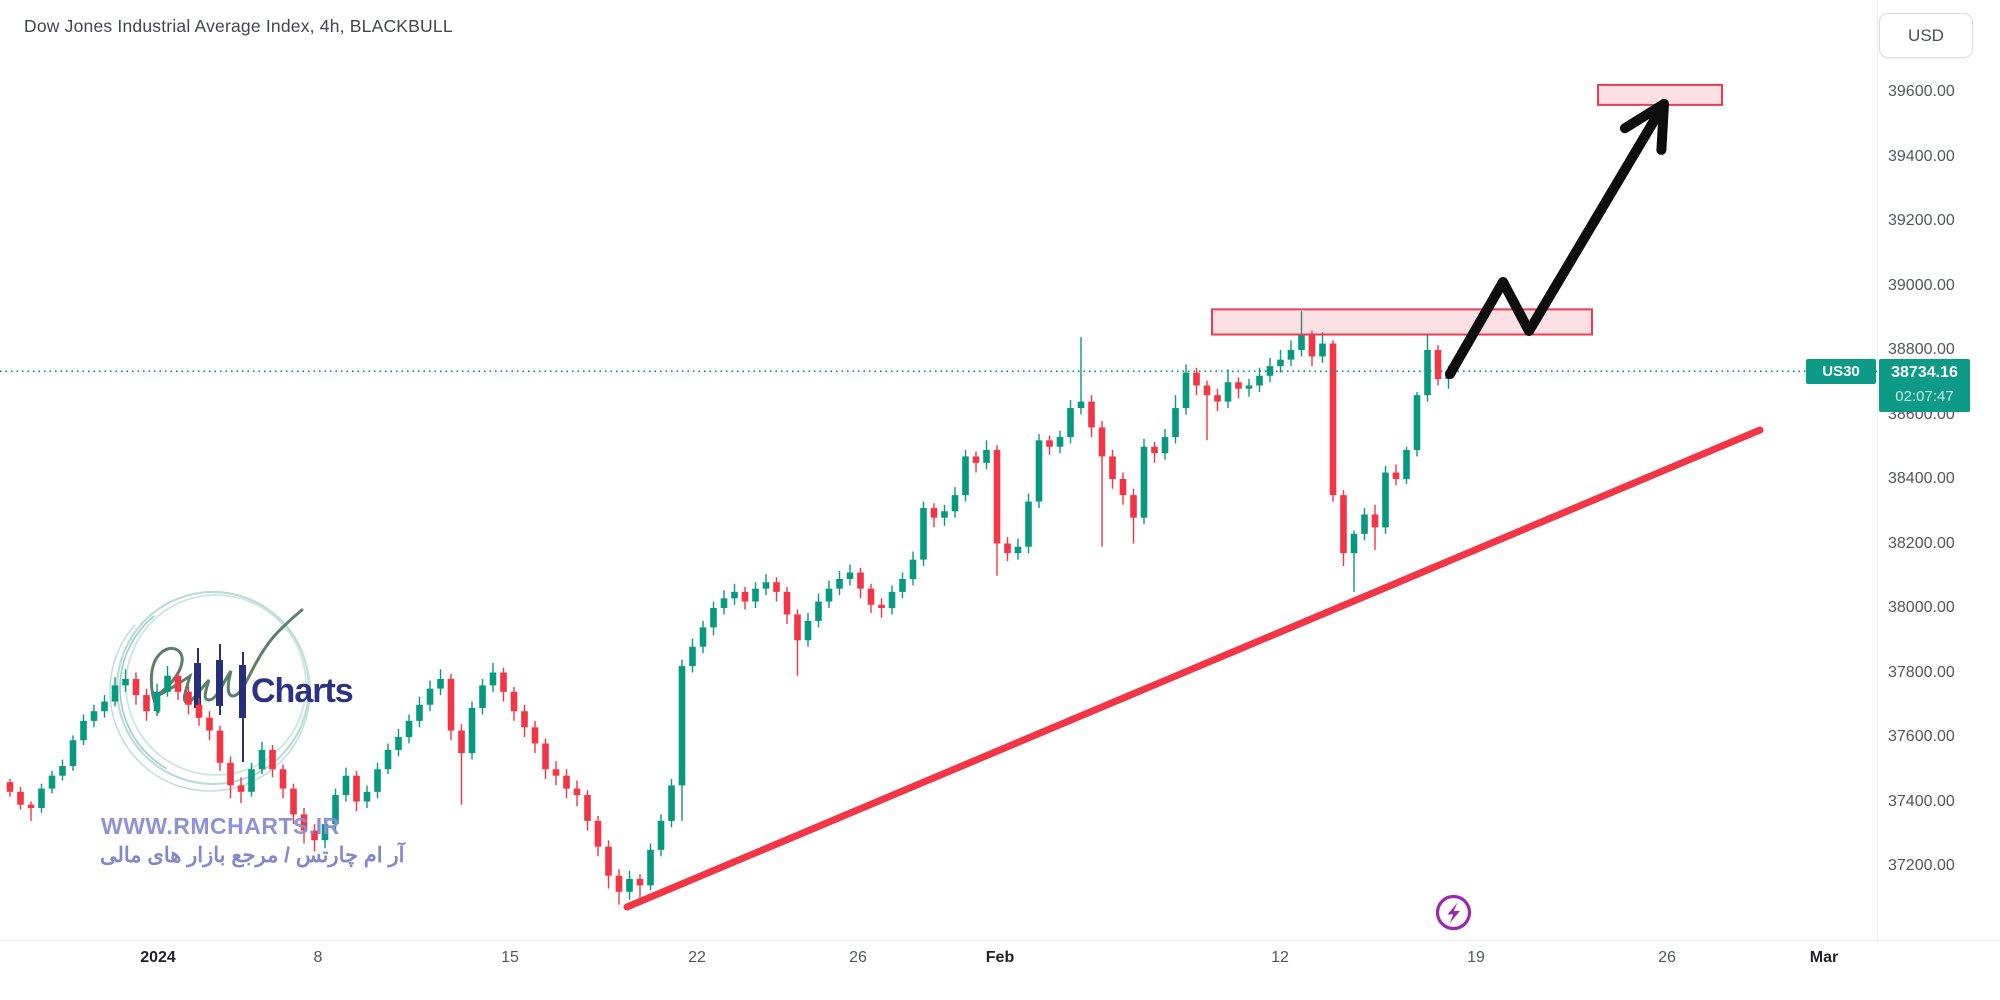 This screenshot has width=2000, height=1000. I want to click on time-tick-label: 8, so click(318, 957).